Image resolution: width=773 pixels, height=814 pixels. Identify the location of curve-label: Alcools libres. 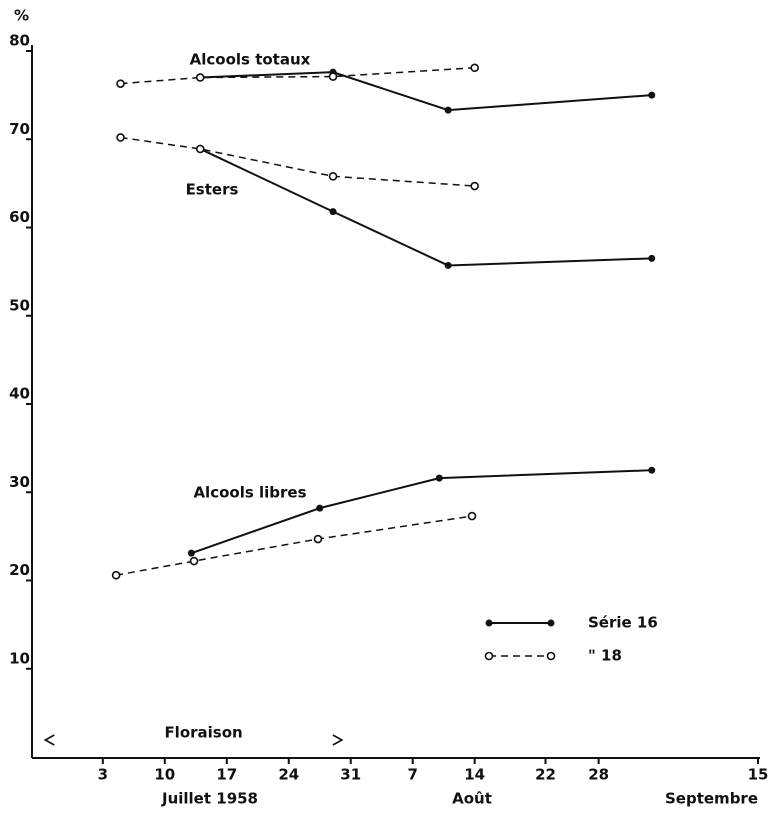
(249, 493).